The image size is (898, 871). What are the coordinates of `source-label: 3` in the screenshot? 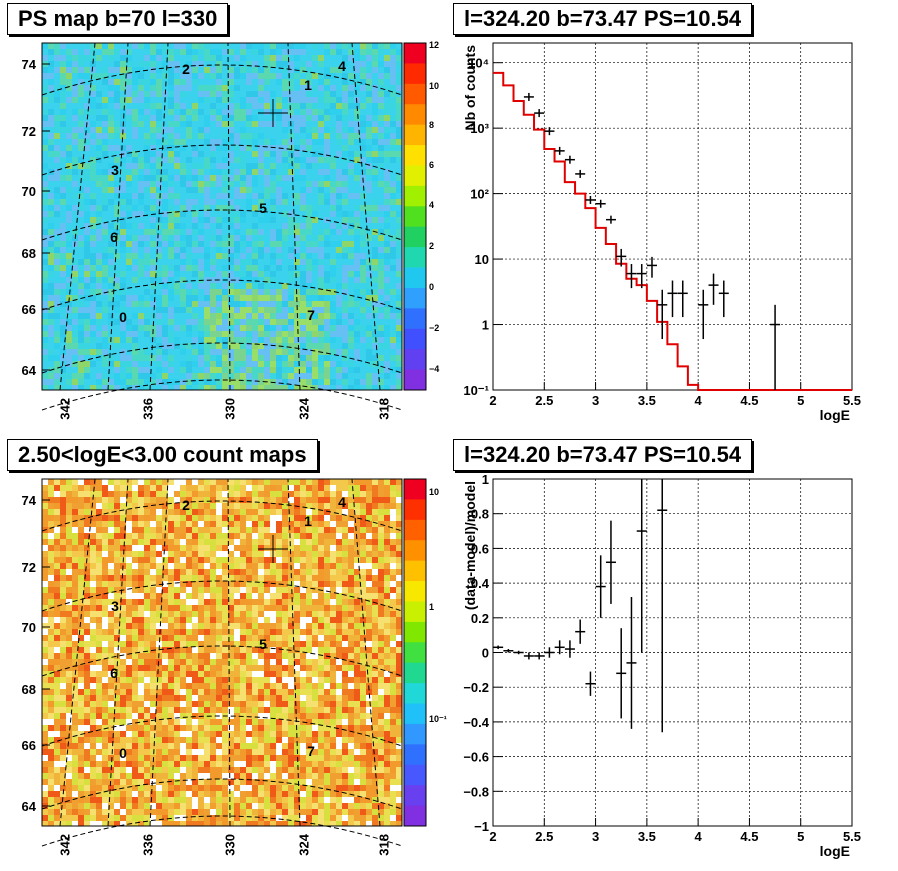 It's located at (115, 170).